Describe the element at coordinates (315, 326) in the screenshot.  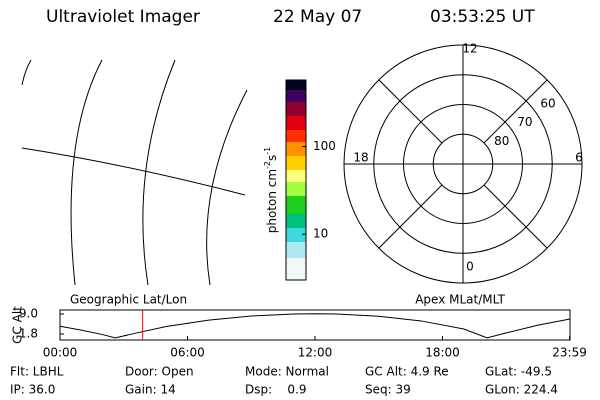
I see `altitude-line` at that location.